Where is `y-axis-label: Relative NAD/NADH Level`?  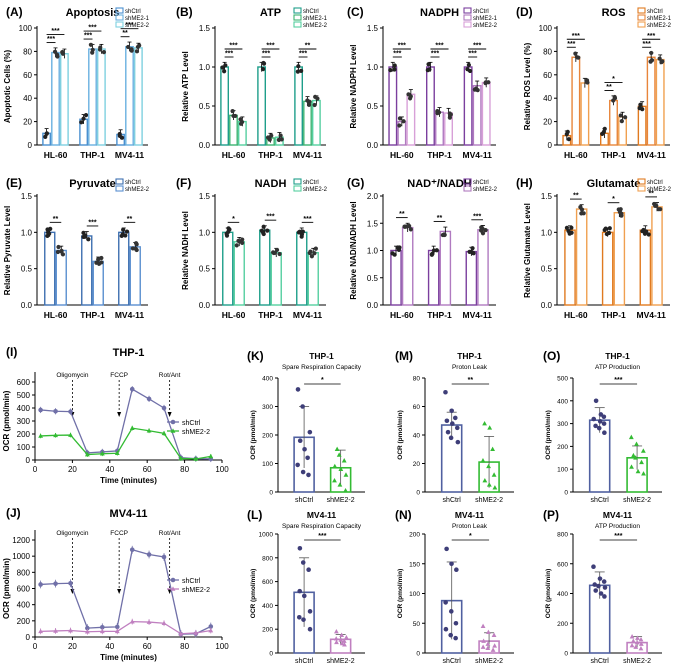 y-axis-label: Relative NAD/NADH Level is located at coordinates (353, 250).